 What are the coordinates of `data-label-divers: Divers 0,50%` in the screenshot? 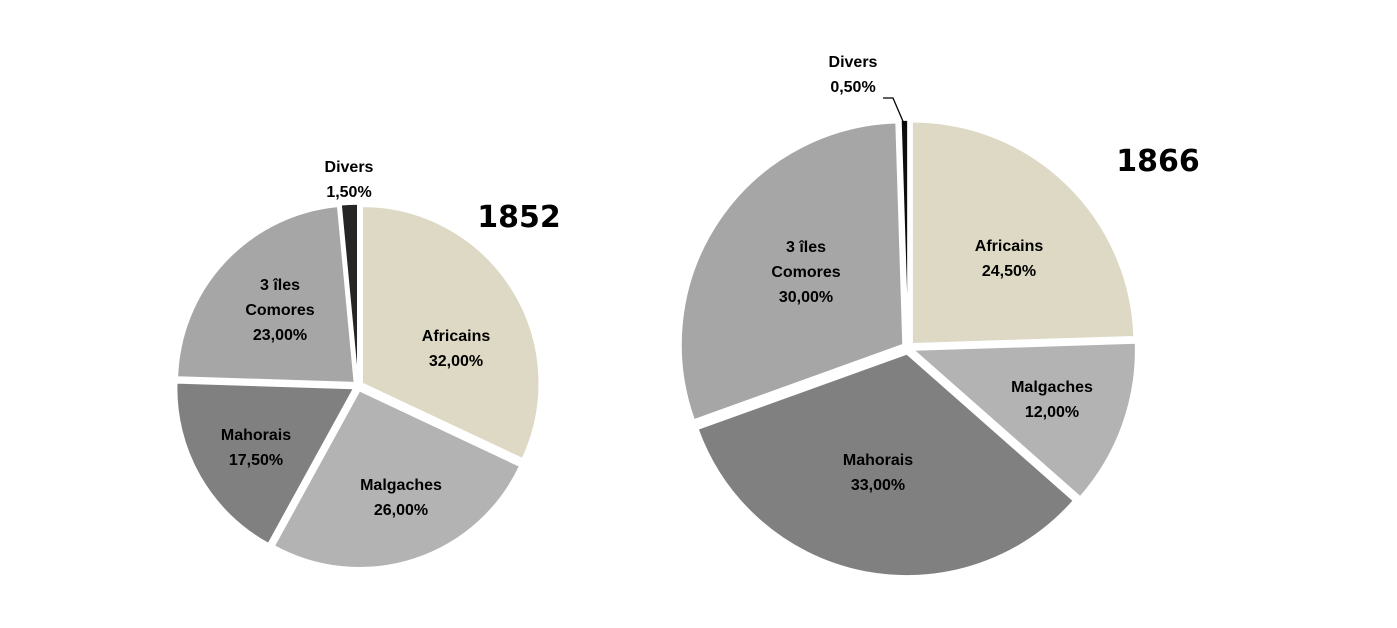 It's located at (853, 75).